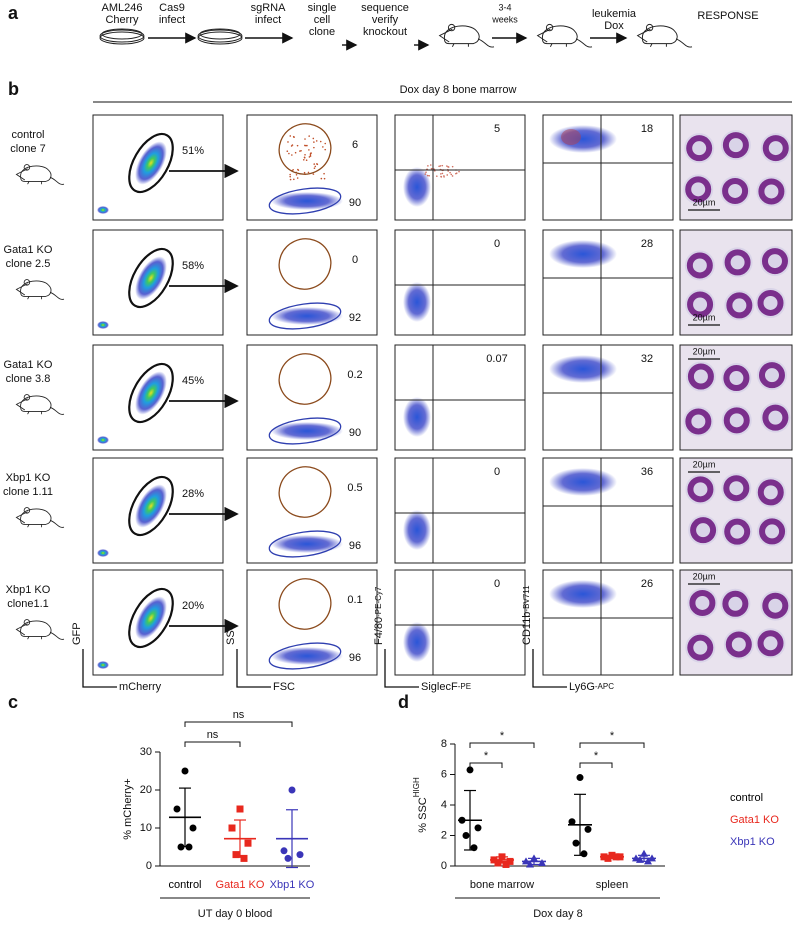 Image resolution: width=797 pixels, height=951 pixels. Describe the element at coordinates (378, 601) in the screenshot. I see `axis-sub: -PE-Cy7` at that location.